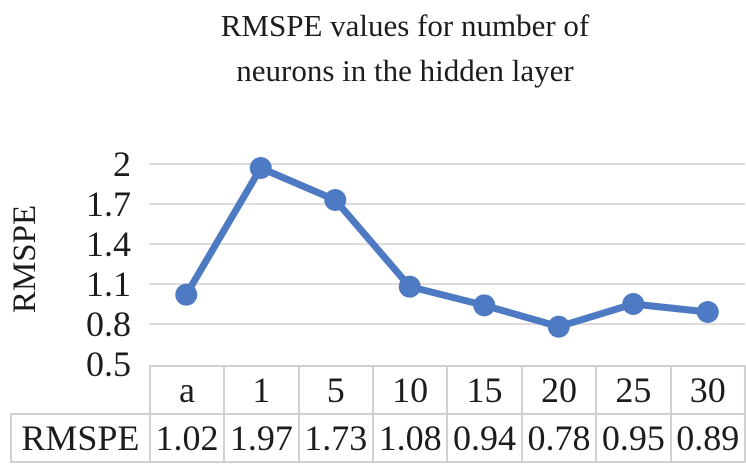  I want to click on value-cell: 1.73, so click(335, 438).